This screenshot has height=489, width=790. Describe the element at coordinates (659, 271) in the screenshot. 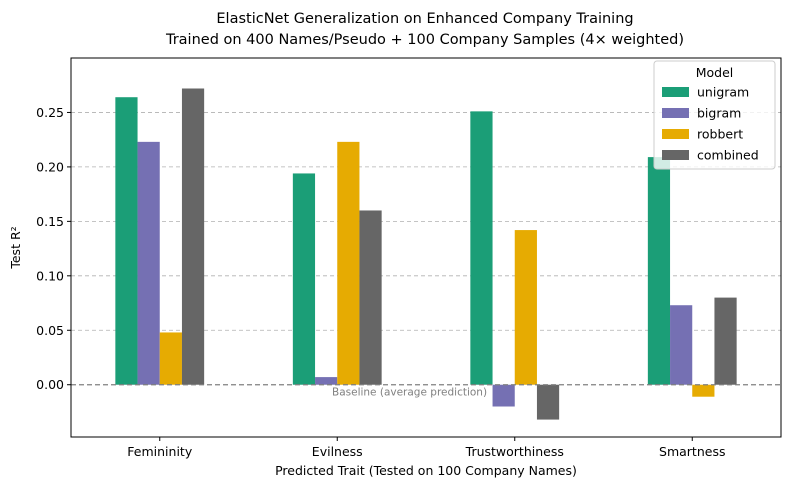

I see `bar-unigram-smartness` at that location.